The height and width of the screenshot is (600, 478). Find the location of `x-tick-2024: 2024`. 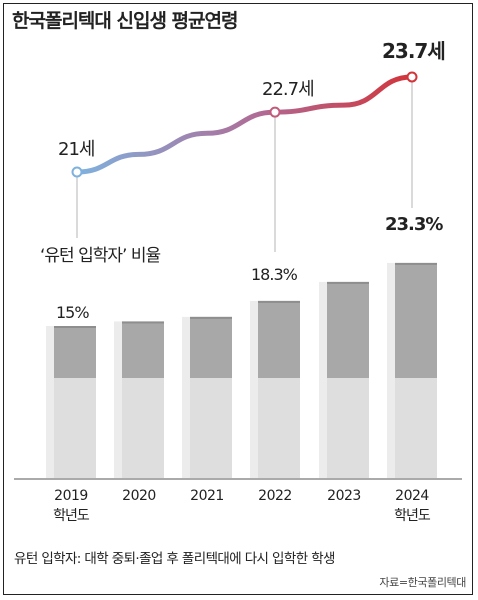

x-tick-2024: 2024 is located at coordinates (412, 496).